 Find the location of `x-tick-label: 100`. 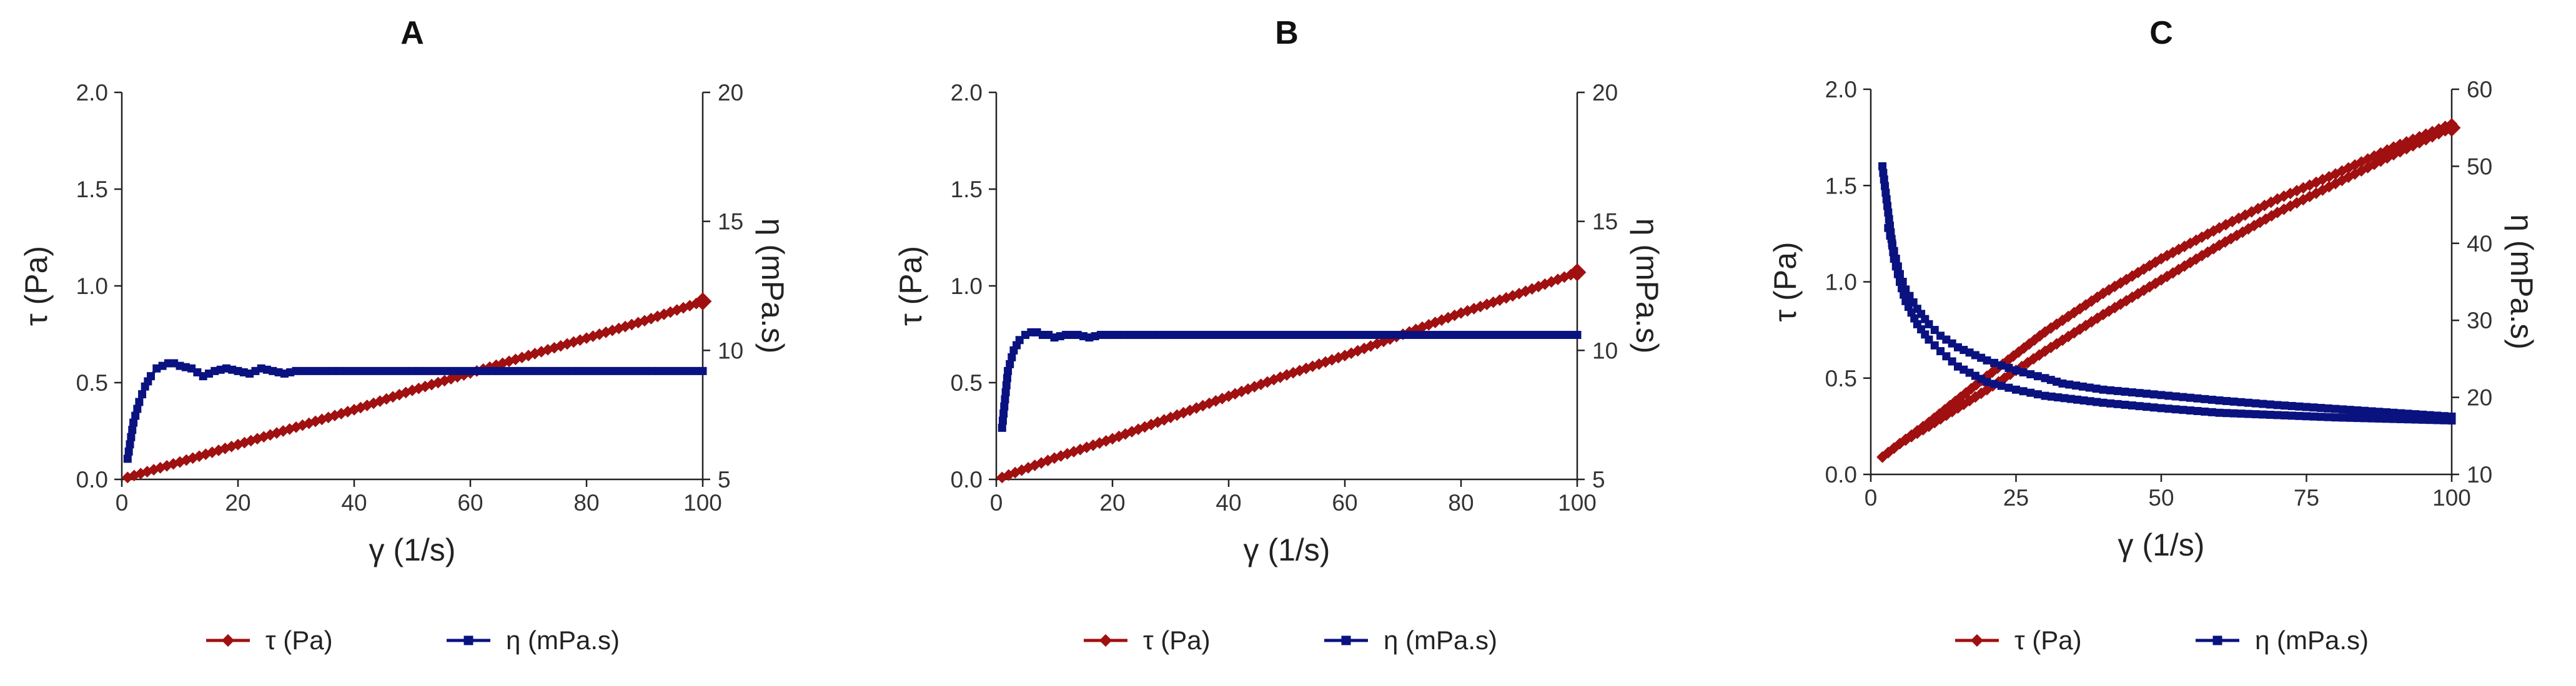

x-tick-label: 100 is located at coordinates (1577, 503).